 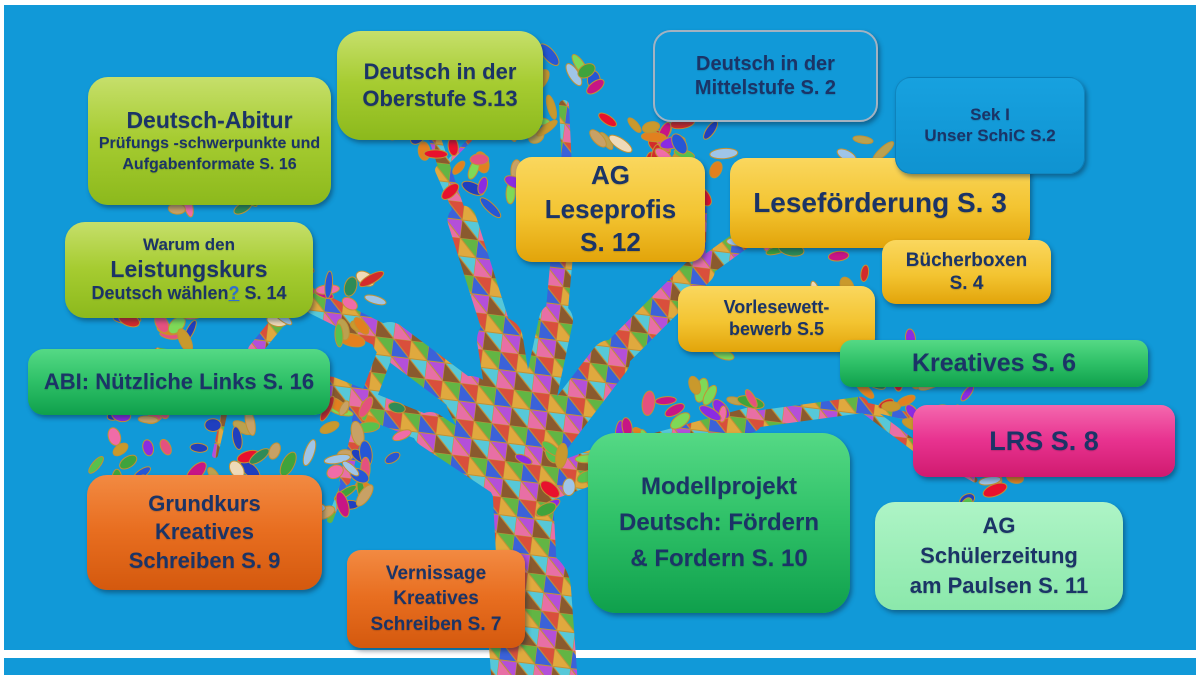 What do you see at coordinates (234, 293) in the screenshot?
I see `page-link-question-mark: ?` at bounding box center [234, 293].